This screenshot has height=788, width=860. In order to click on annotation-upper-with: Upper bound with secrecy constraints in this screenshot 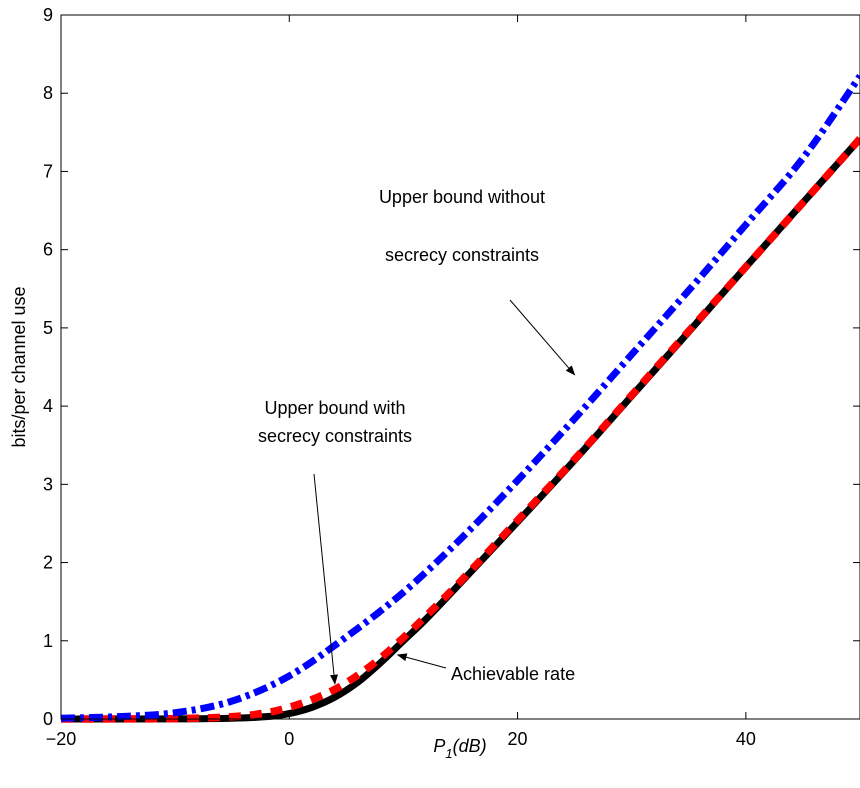, I will do `click(335, 541)`.